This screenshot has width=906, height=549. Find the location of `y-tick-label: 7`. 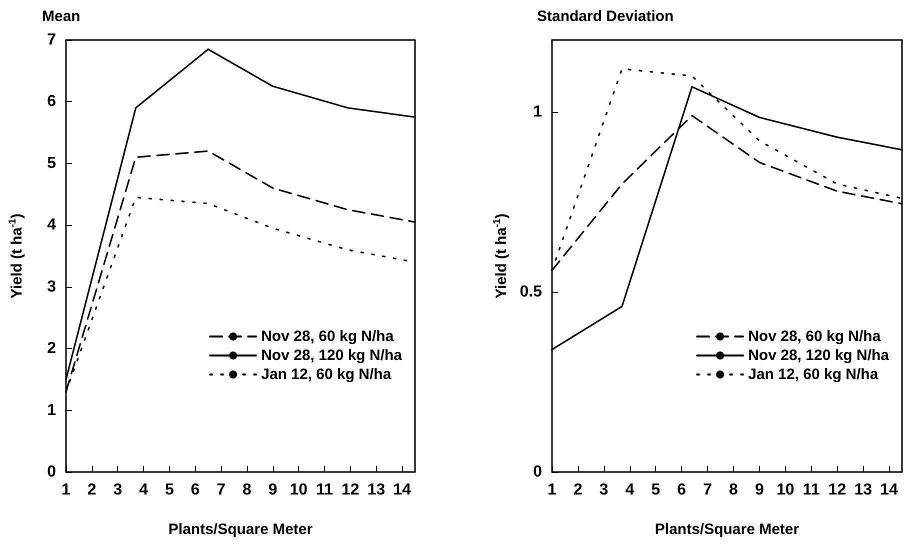

y-tick-label: 7 is located at coordinates (51, 40).